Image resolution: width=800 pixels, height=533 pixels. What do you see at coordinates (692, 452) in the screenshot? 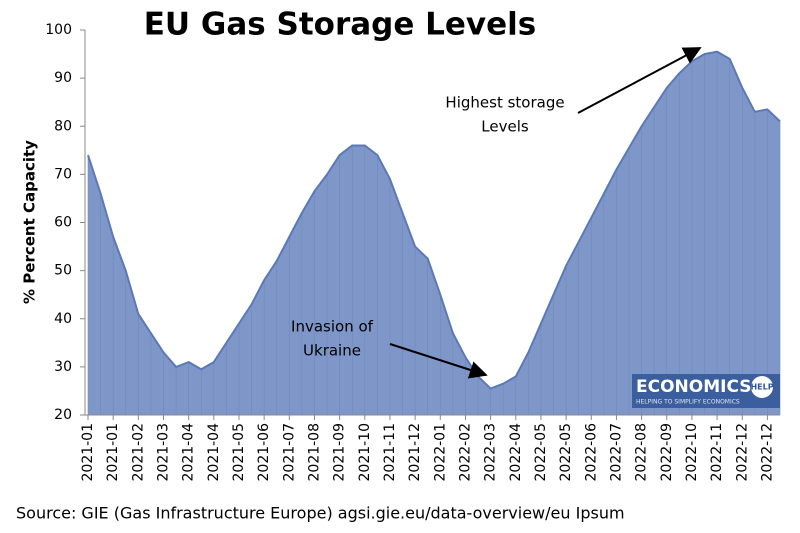
I see `x-tick-label: 2022-10` at bounding box center [692, 452].